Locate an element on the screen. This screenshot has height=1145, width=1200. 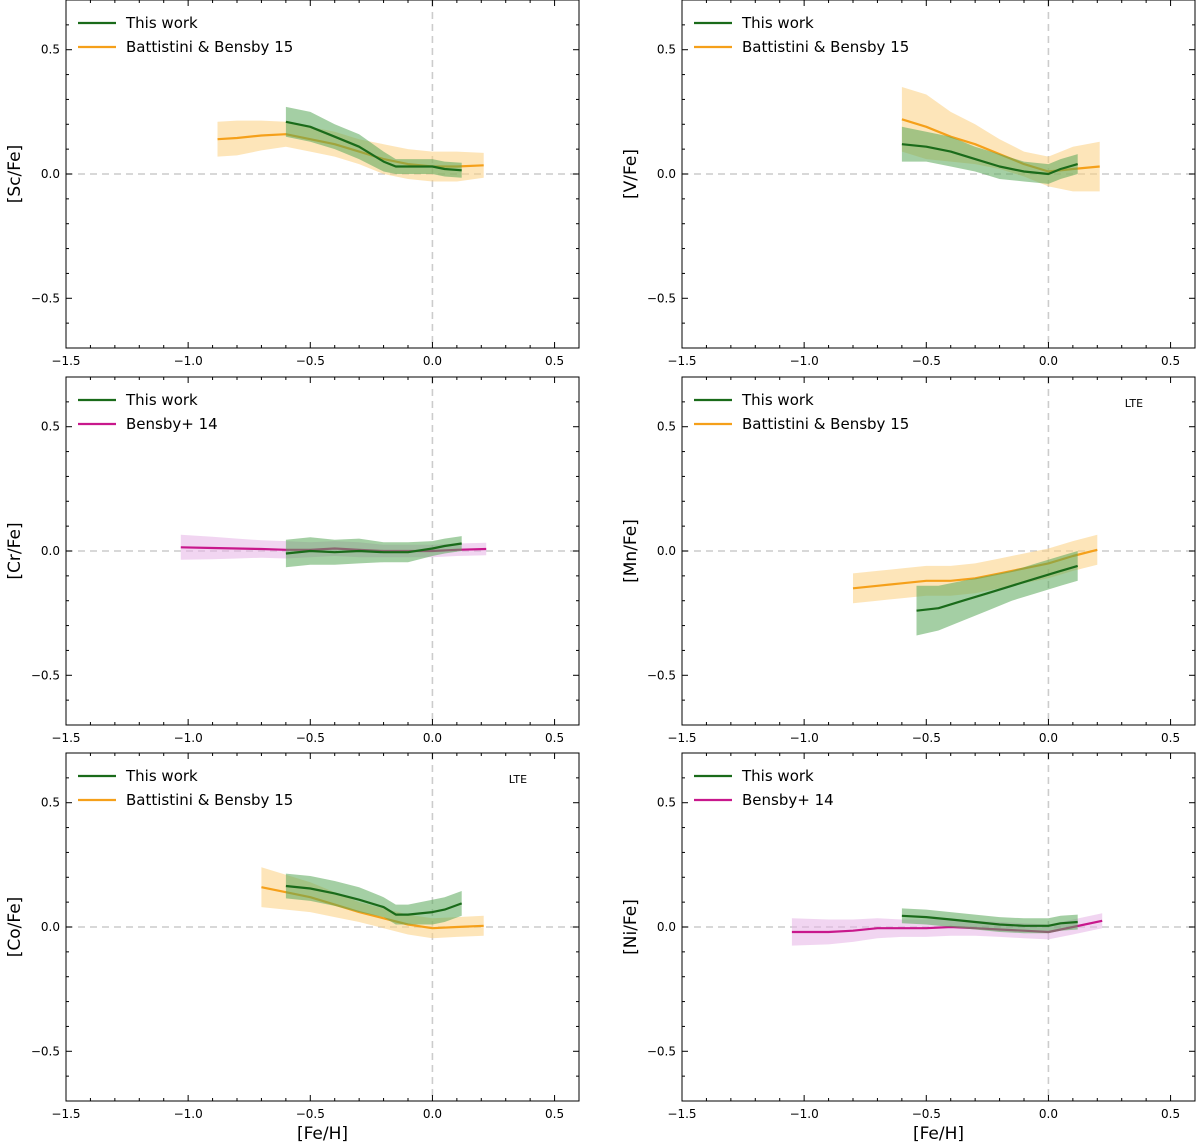
y-axis-label: [Ni/Fe] is located at coordinates (631, 927).